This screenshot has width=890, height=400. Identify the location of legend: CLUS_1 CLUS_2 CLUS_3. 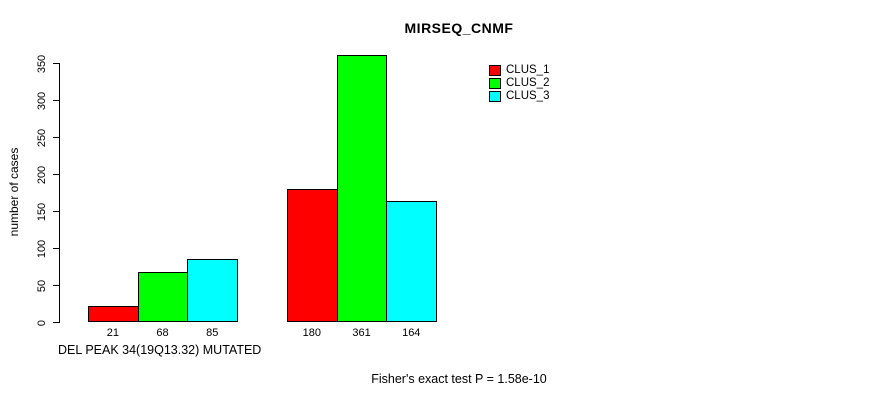
(519, 83).